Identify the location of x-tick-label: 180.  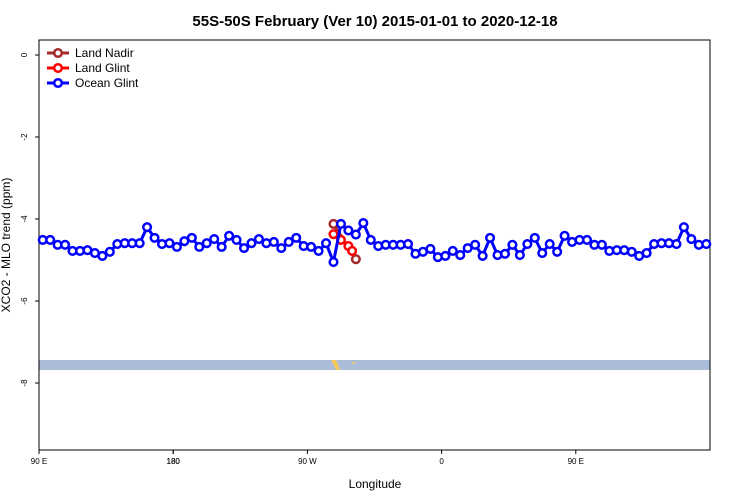
(174, 461).